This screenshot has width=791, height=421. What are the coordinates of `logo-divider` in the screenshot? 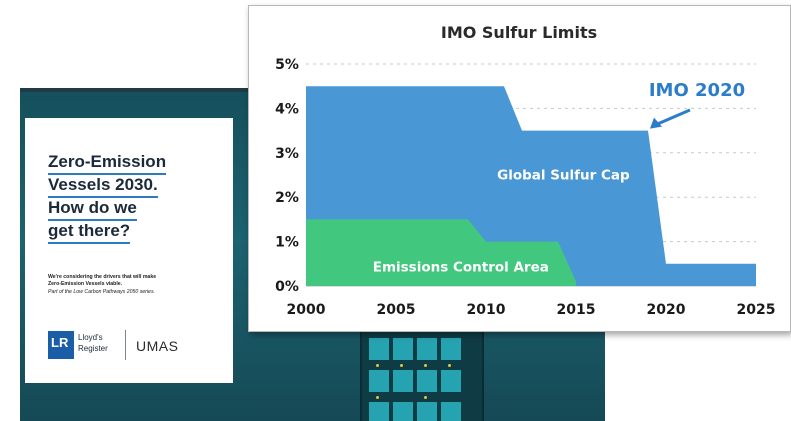 It's located at (125, 345).